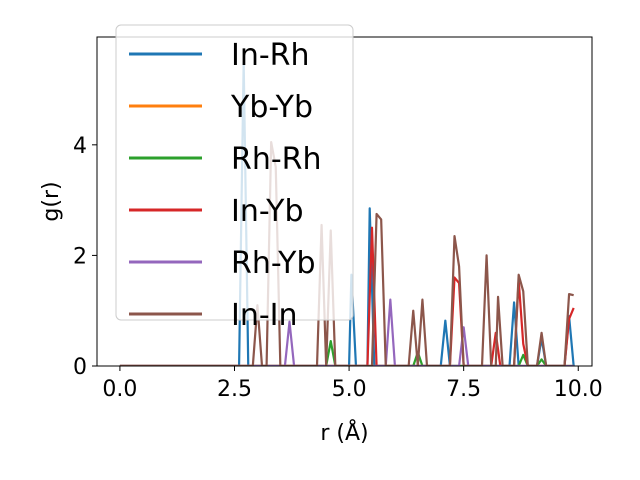 The width and height of the screenshot is (640, 480). What do you see at coordinates (349, 389) in the screenshot?
I see `x-tick-label: 5.0` at bounding box center [349, 389].